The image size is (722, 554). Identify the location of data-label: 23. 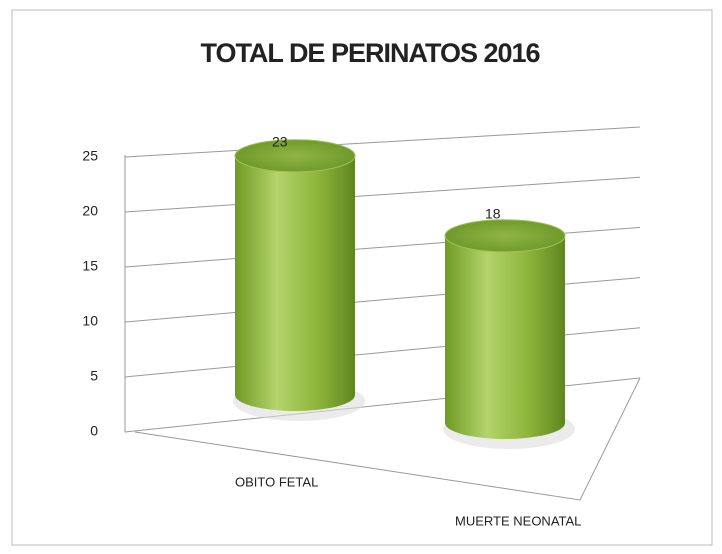
(280, 142).